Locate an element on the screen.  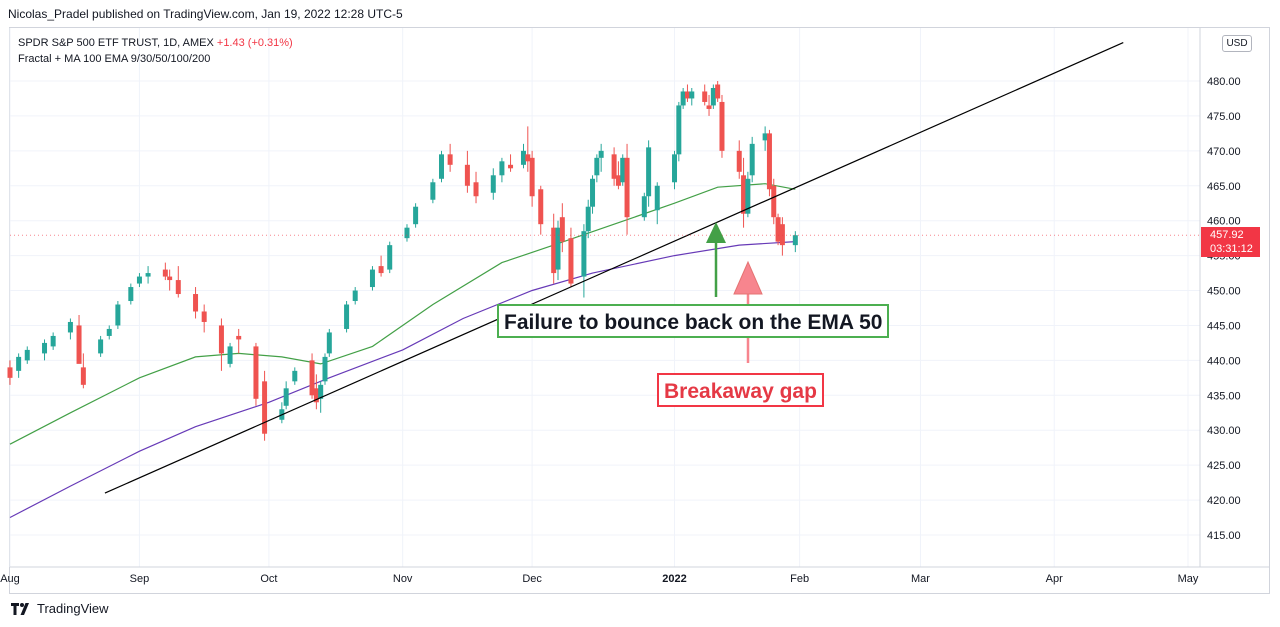
price-tick-label: 415.00 is located at coordinates (1224, 536).